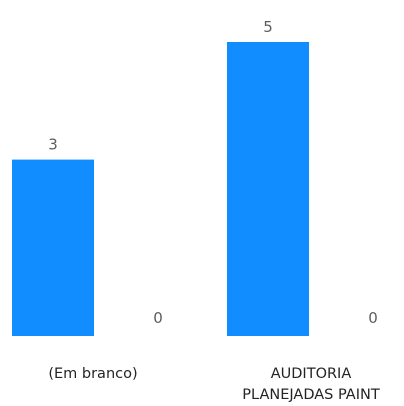 Image resolution: width=404 pixels, height=406 pixels. I want to click on category-label-1-line-1: PLANEJADAS PAINT, so click(311, 395).